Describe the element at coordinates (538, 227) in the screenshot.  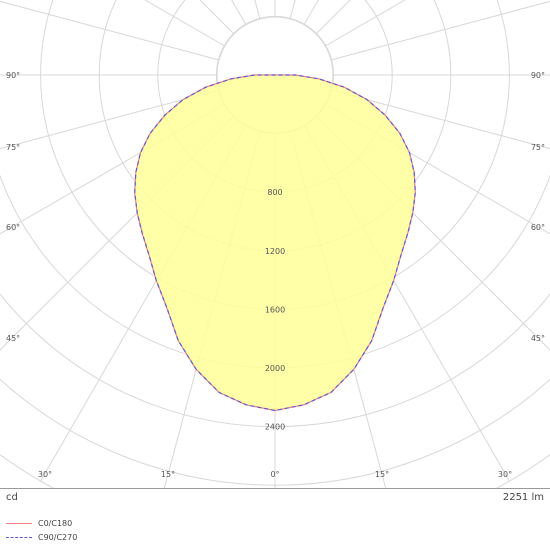
I see `angle-label-right: 60°` at that location.